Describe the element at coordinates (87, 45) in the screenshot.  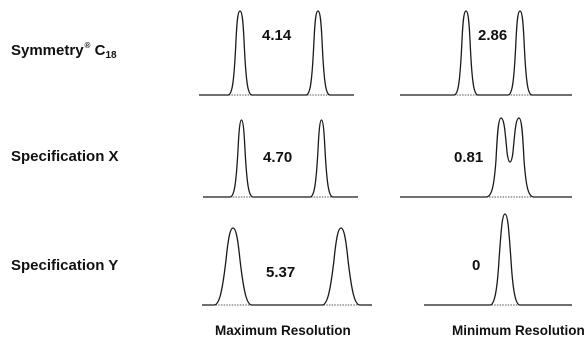
I see `registered-mark: ®` at that location.